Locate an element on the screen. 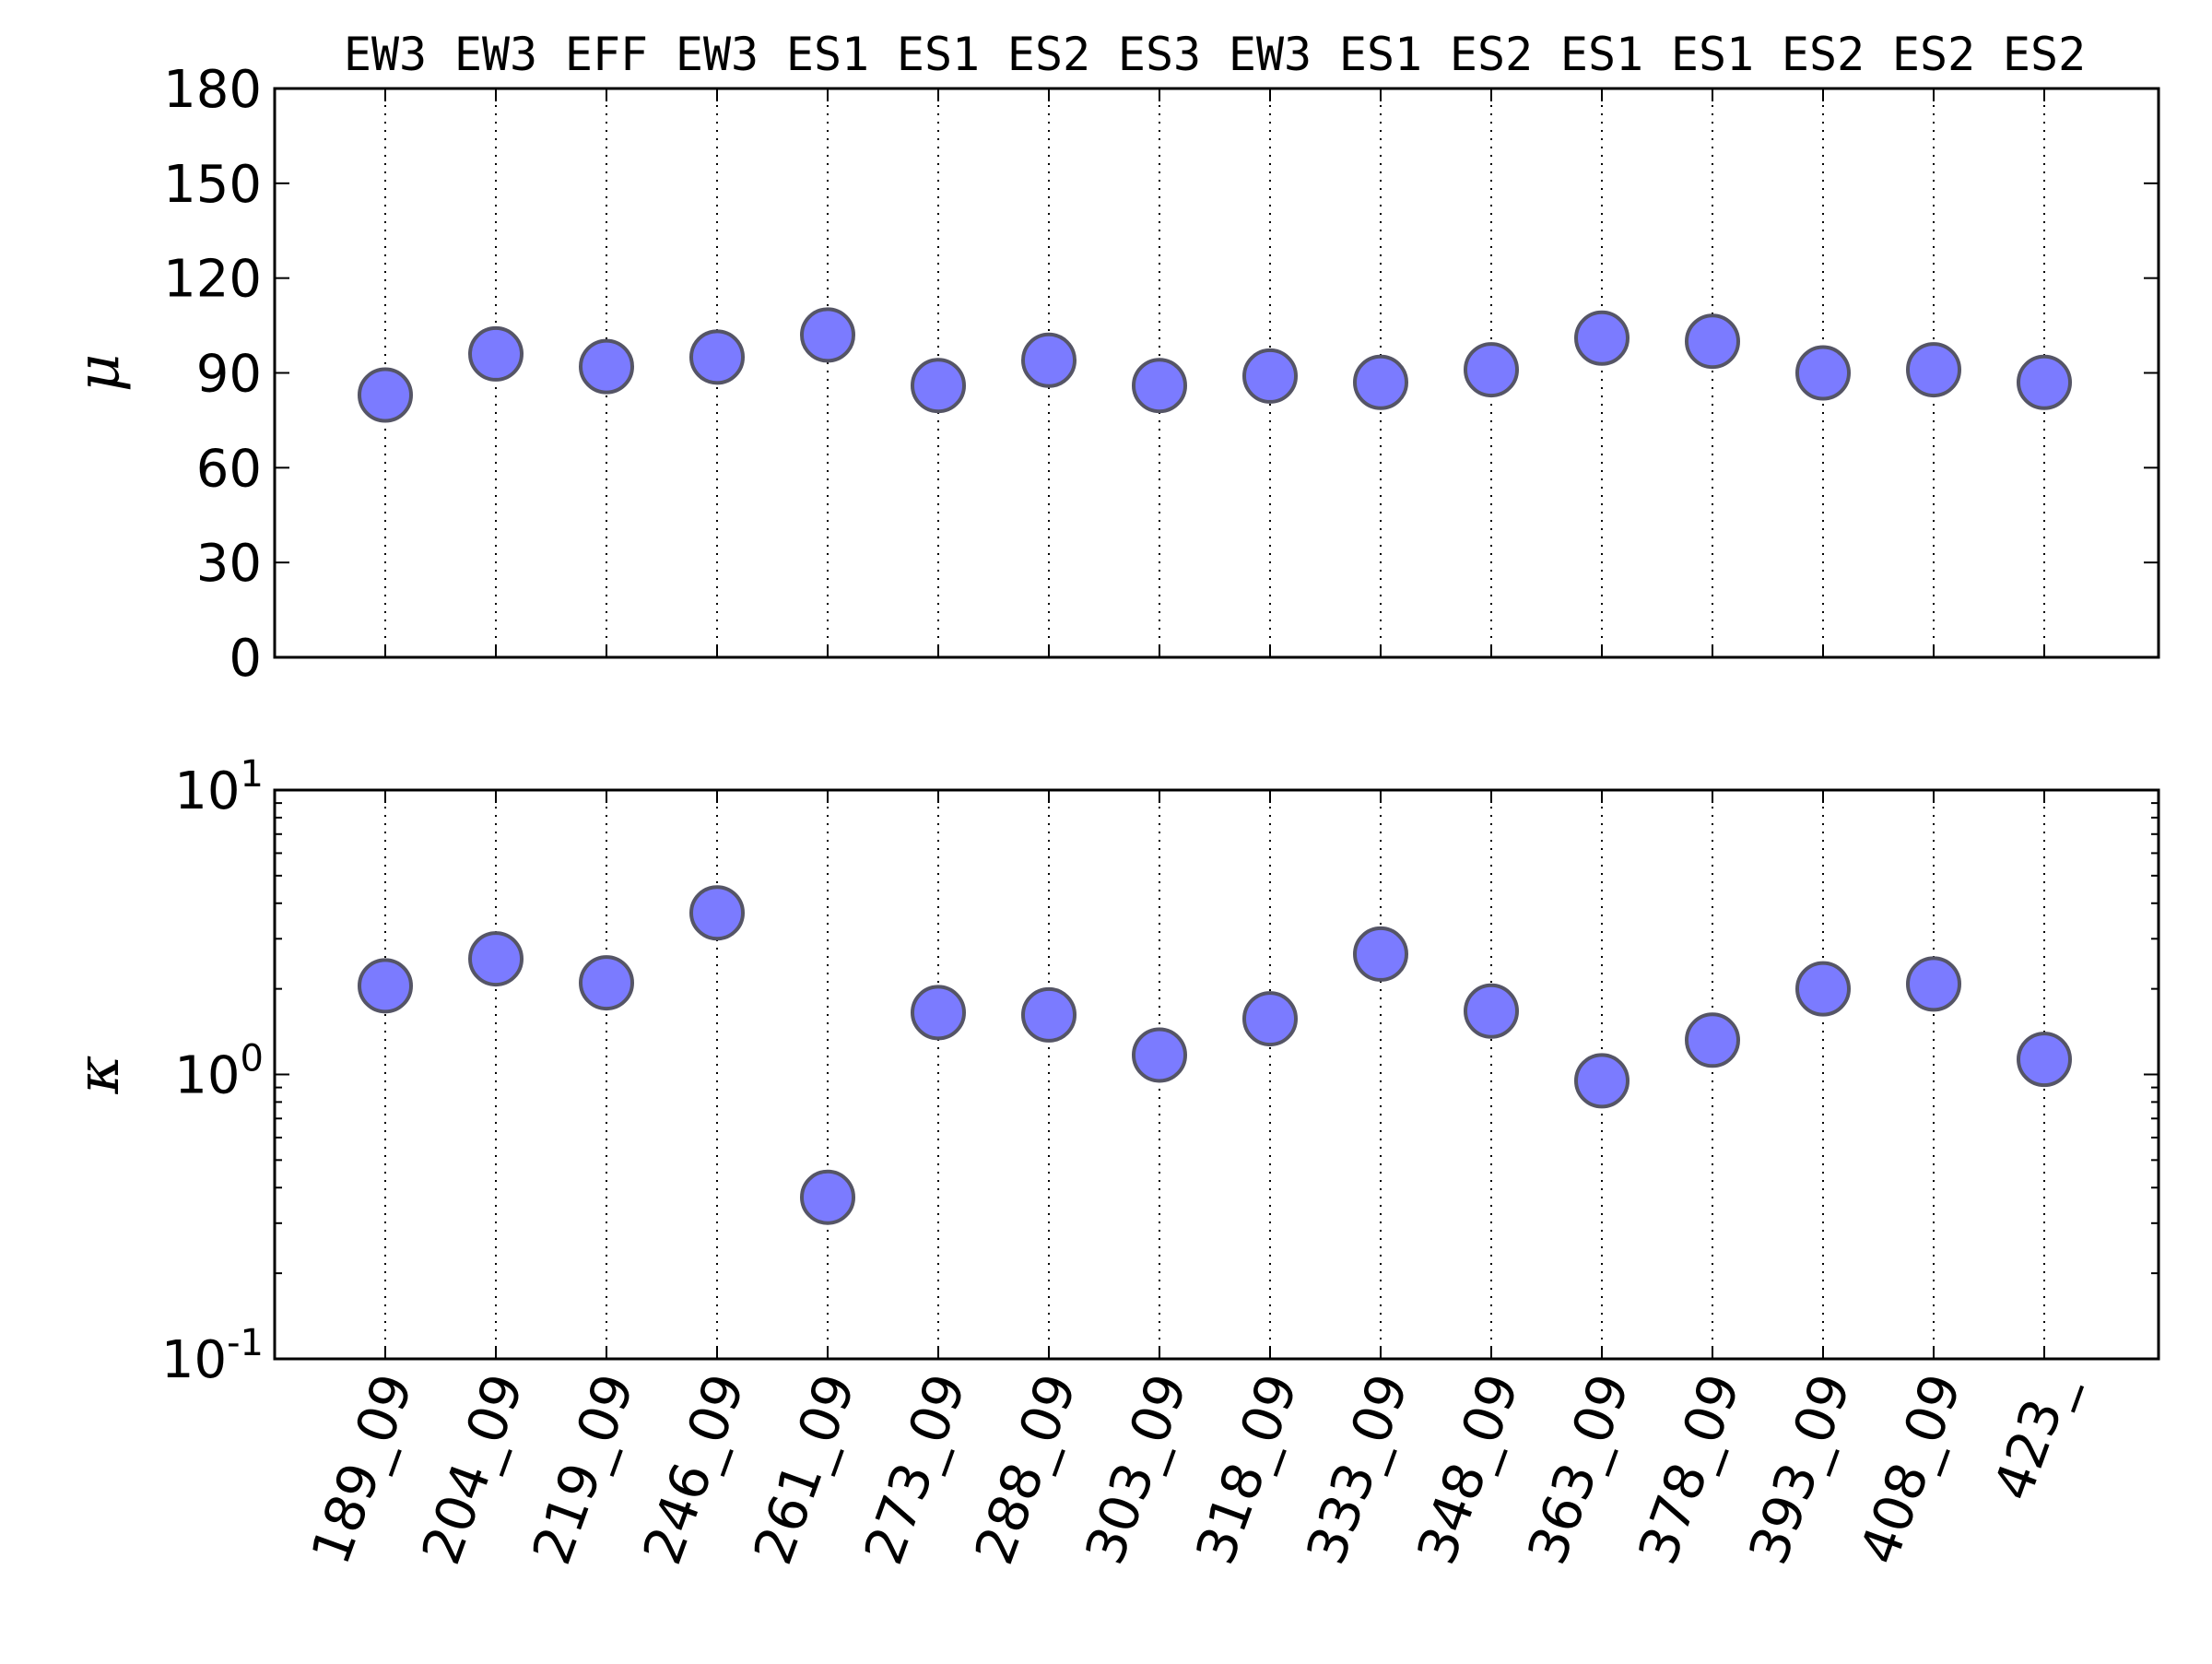 This screenshot has height=1664, width=2212. y-tick-label: 101 is located at coordinates (219, 787).